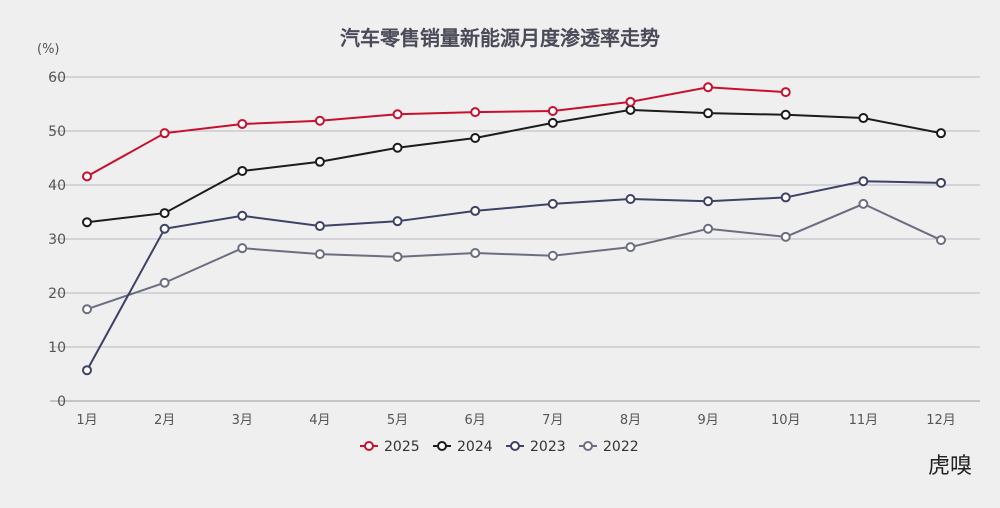  Describe the element at coordinates (442, 446) in the screenshot. I see `legend-marker-2024` at that location.